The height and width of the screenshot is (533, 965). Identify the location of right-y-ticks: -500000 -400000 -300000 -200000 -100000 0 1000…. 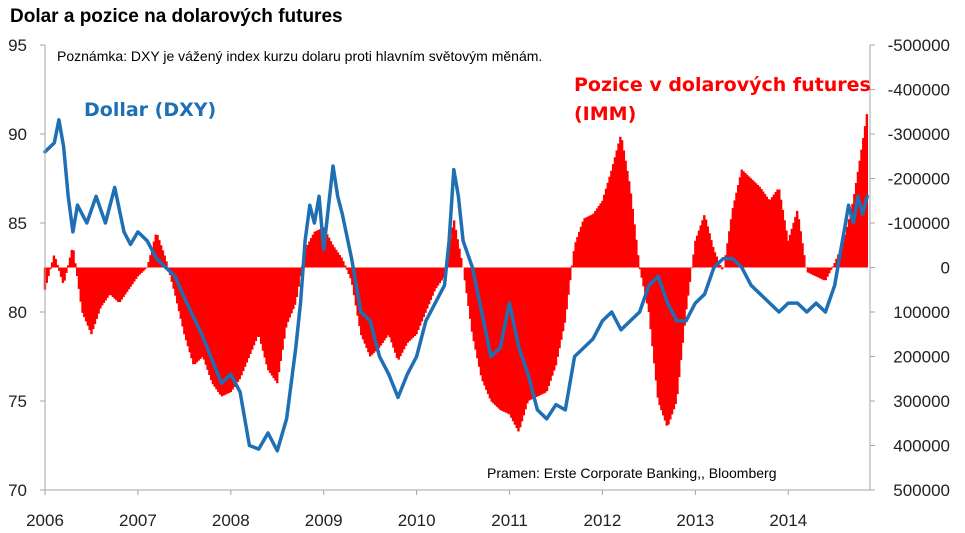
(910, 268).